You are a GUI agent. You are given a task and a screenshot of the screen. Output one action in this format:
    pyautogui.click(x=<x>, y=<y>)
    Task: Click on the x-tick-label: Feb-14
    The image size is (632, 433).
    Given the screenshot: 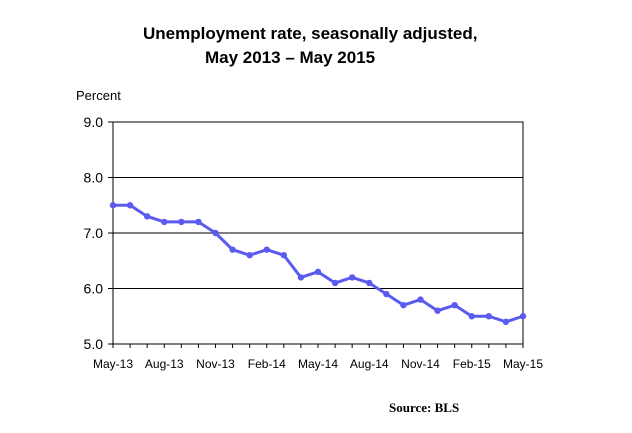 What is the action you would take?
    pyautogui.click(x=267, y=364)
    